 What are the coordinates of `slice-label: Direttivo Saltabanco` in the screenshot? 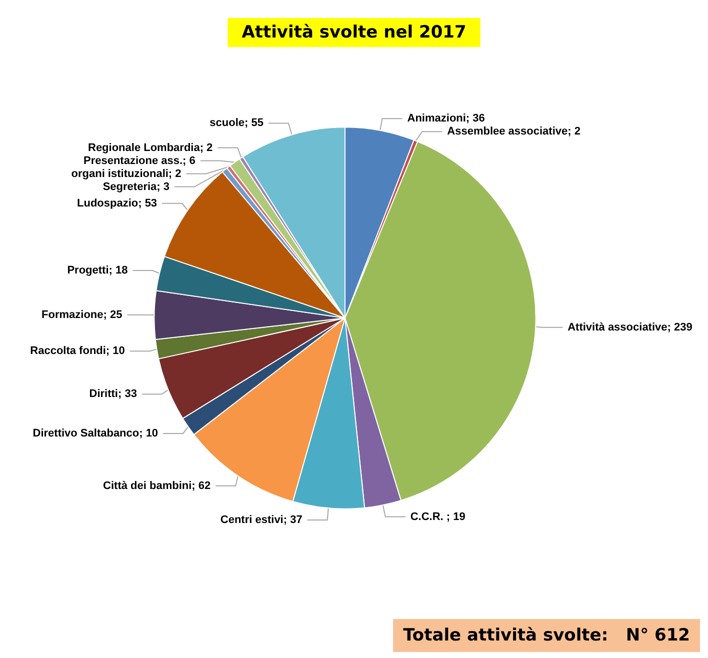 It's located at (86, 433).